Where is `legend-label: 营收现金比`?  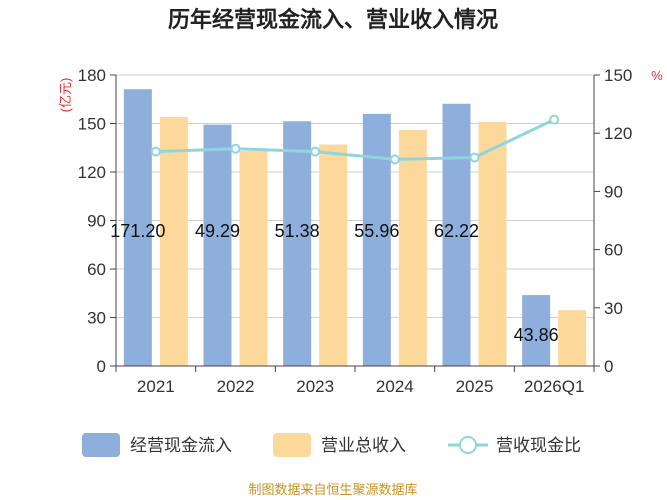
legend-label: 营收现金比 is located at coordinates (538, 445).